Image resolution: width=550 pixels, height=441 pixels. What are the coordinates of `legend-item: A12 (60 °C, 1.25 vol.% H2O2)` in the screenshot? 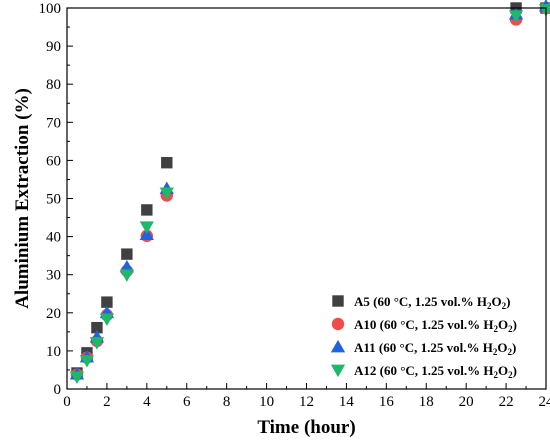 It's located at (423, 371).